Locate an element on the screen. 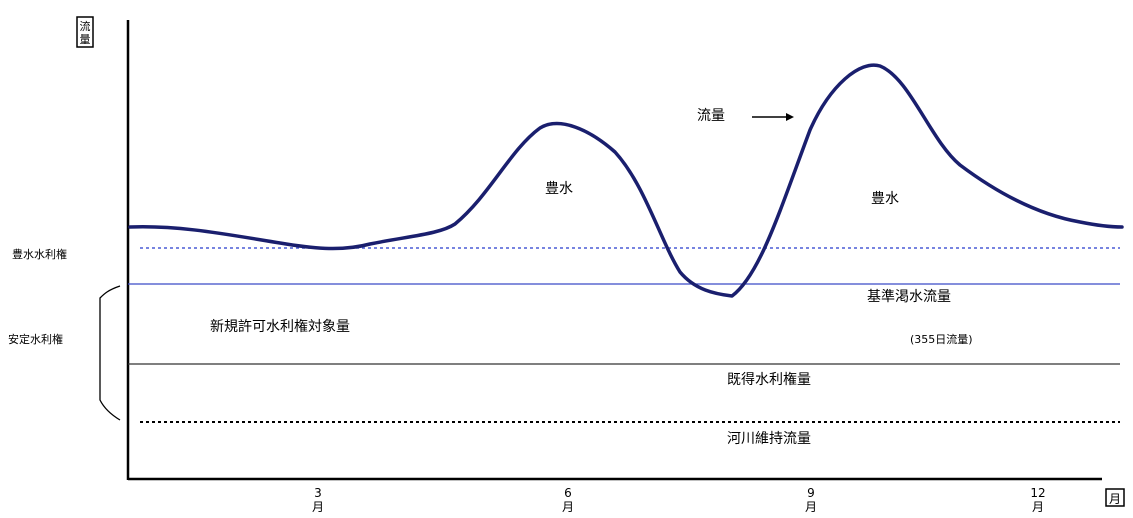  month-tick-12: 12 月 is located at coordinates (1037, 500).